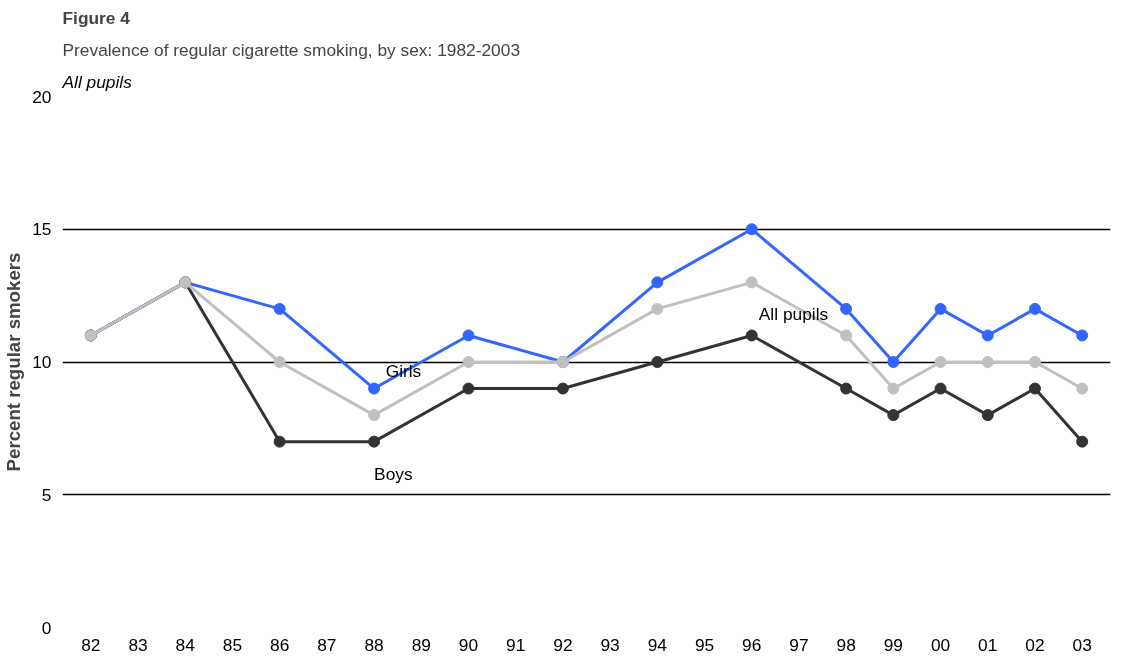  What do you see at coordinates (893, 644) in the screenshot?
I see `x-tick-label: 99` at bounding box center [893, 644].